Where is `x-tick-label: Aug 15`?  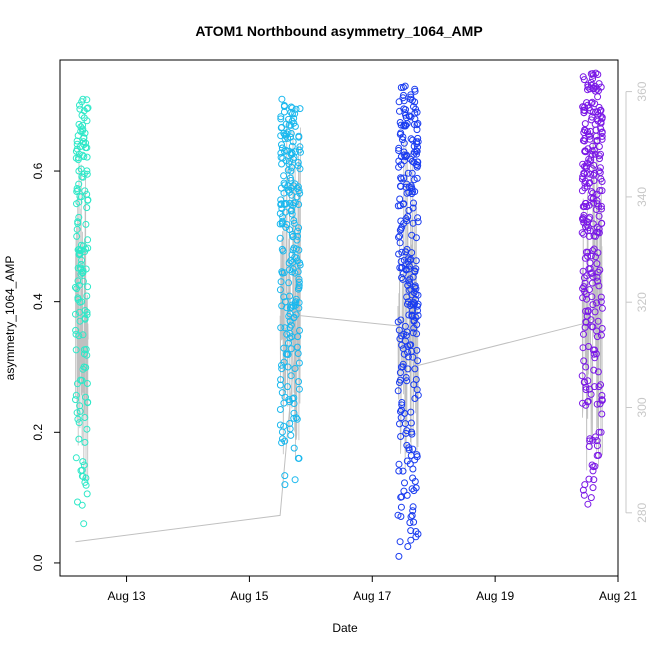 x-tick-label: Aug 15 is located at coordinates (249, 596).